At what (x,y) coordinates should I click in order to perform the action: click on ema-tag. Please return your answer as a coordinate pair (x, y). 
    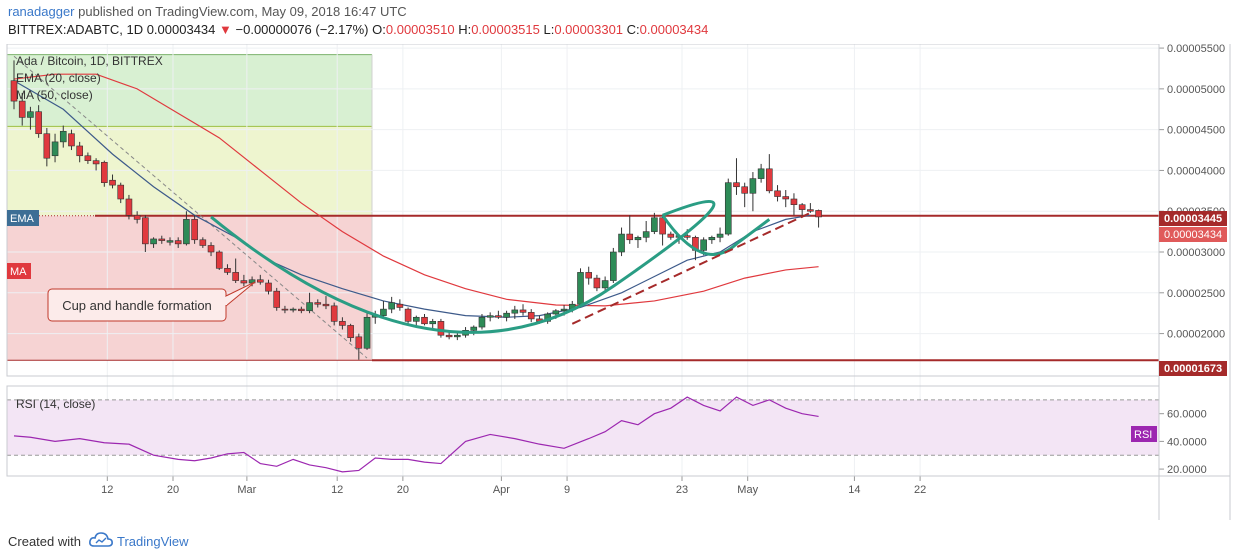
    Looking at the image, I should click on (23, 218).